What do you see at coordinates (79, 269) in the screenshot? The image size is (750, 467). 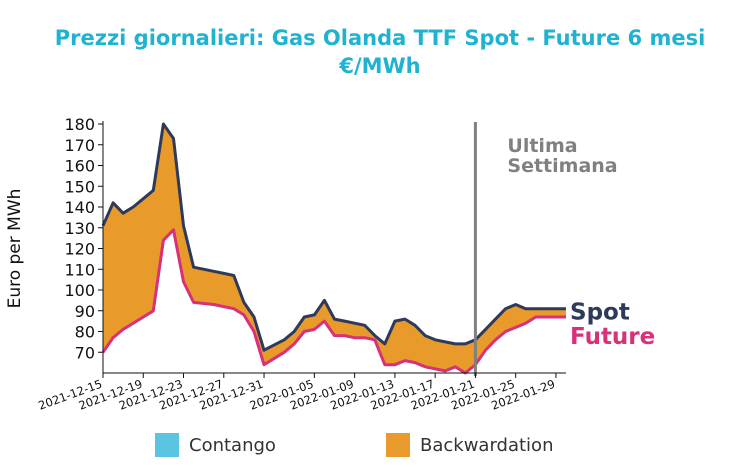 I see `y-tick-label: 110` at bounding box center [79, 269].